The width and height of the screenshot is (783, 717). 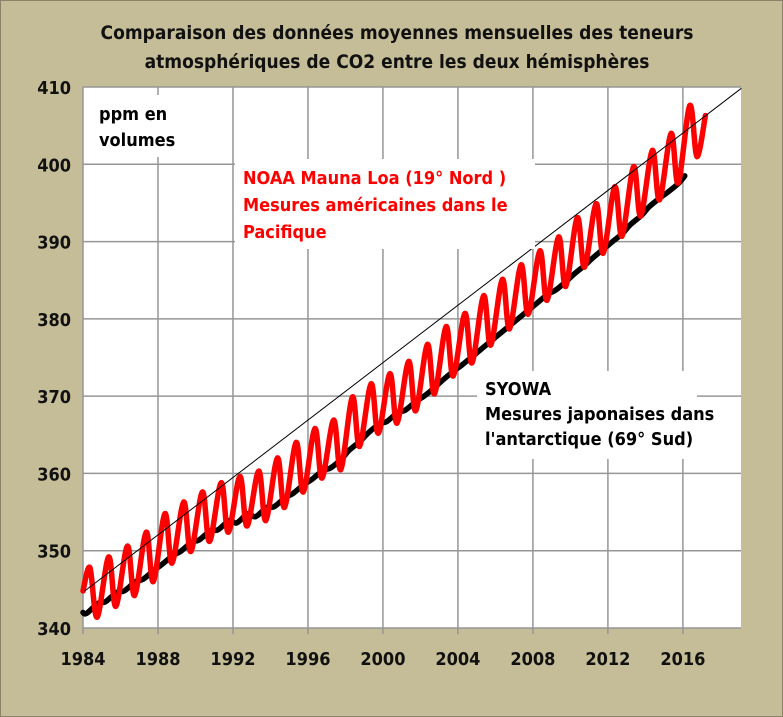 What do you see at coordinates (82, 659) in the screenshot?
I see `x-tick-label: 1984` at bounding box center [82, 659].